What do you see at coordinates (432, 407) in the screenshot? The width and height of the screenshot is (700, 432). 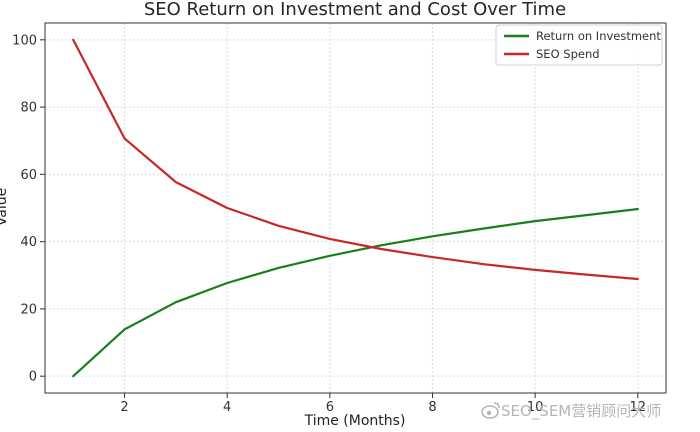 I see `x-tick-label: 8` at bounding box center [432, 407].